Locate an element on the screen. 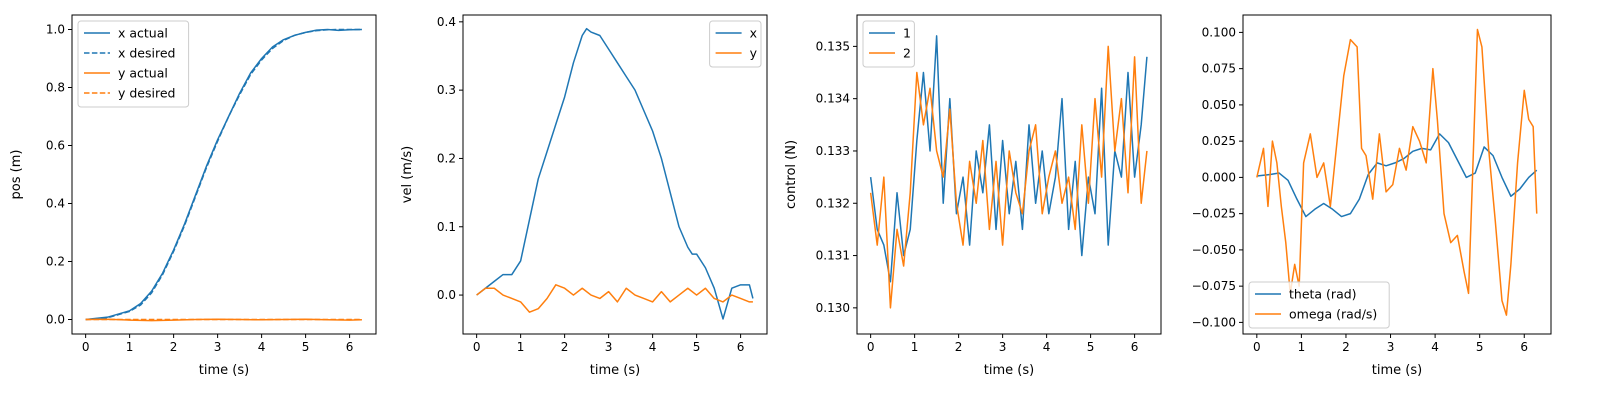 Image resolution: width=1600 pixels, height=400 pixels. legend: theta (rad) omega (rad/s) is located at coordinates (1319, 305).